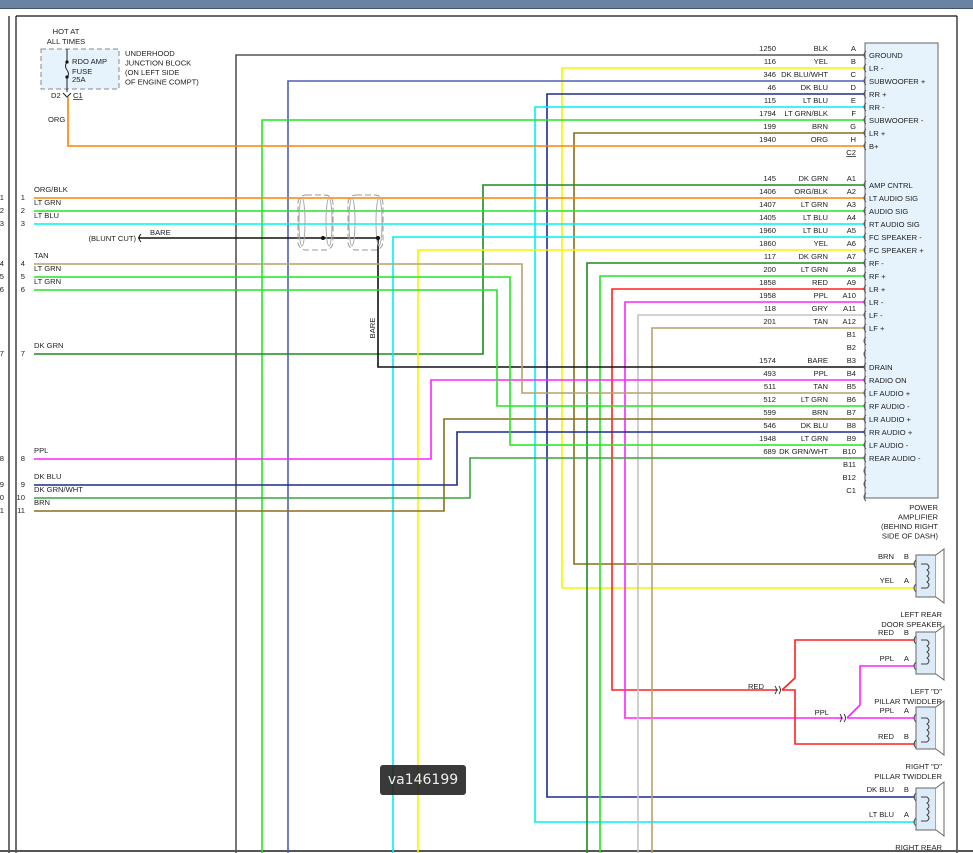 The height and width of the screenshot is (853, 973). Describe the element at coordinates (23, 263) in the screenshot. I see `left-pin-number: 4` at that location.